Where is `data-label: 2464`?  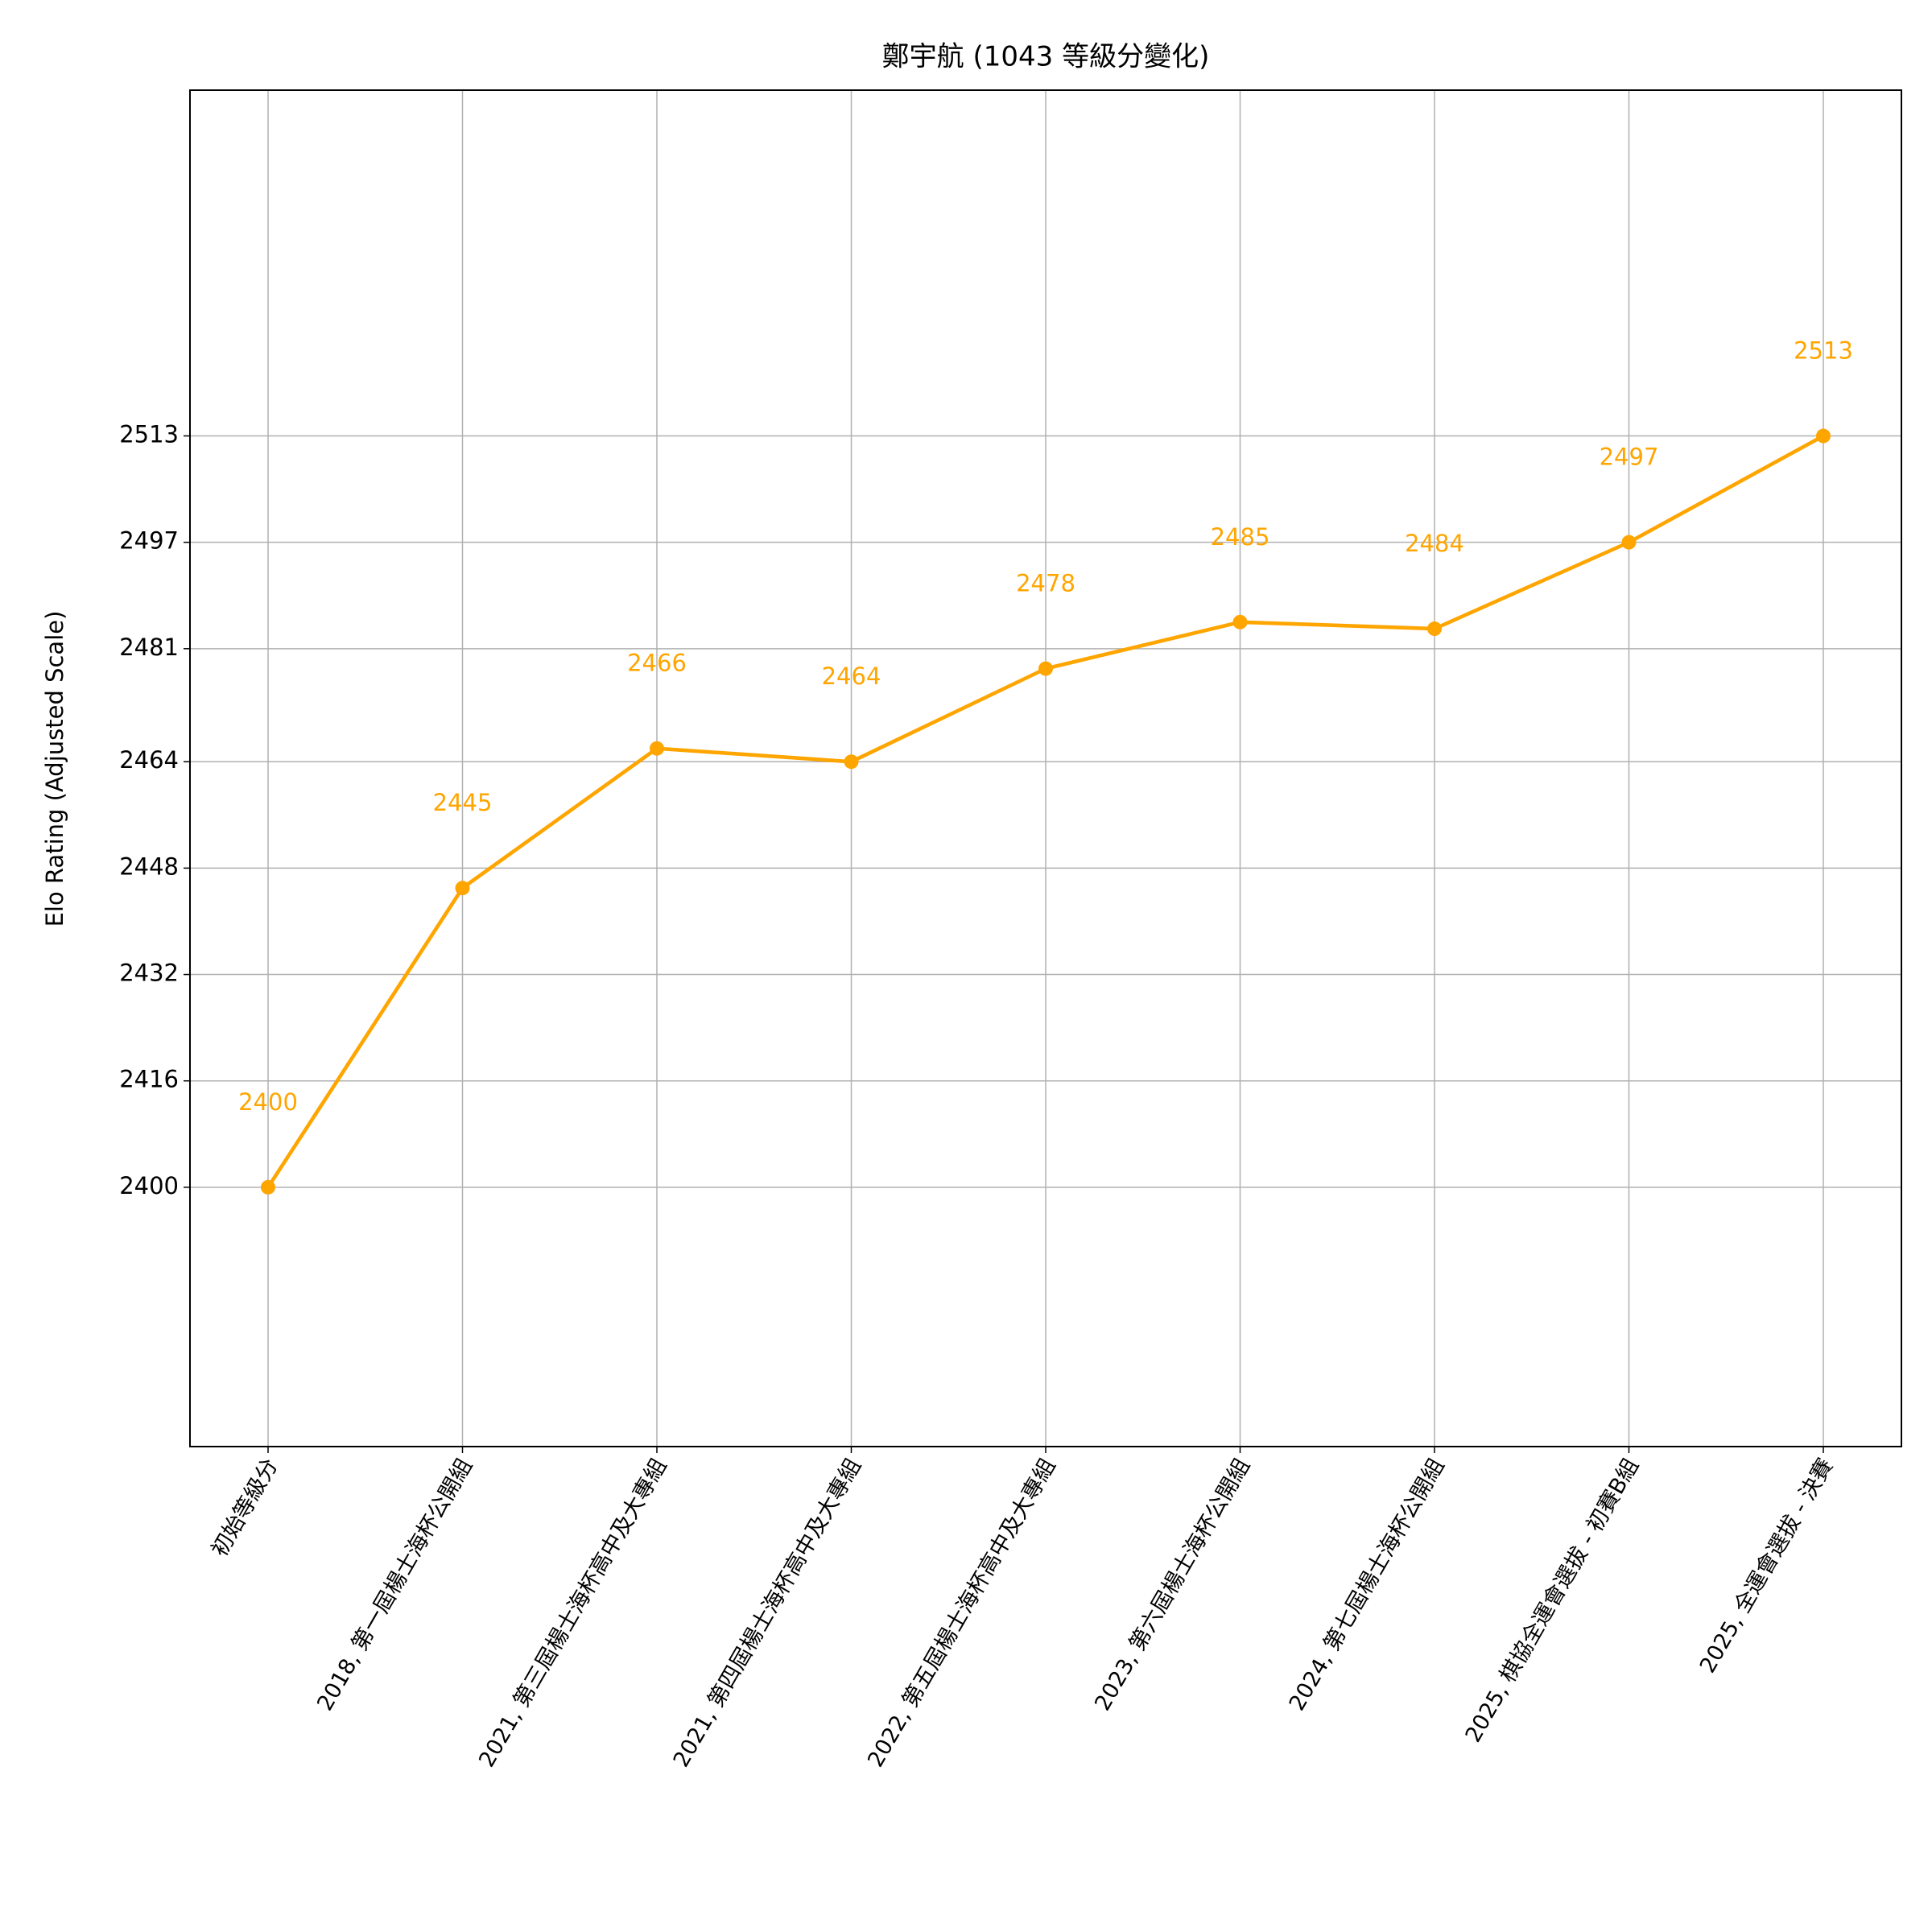
data-label: 2464 is located at coordinates (851, 676).